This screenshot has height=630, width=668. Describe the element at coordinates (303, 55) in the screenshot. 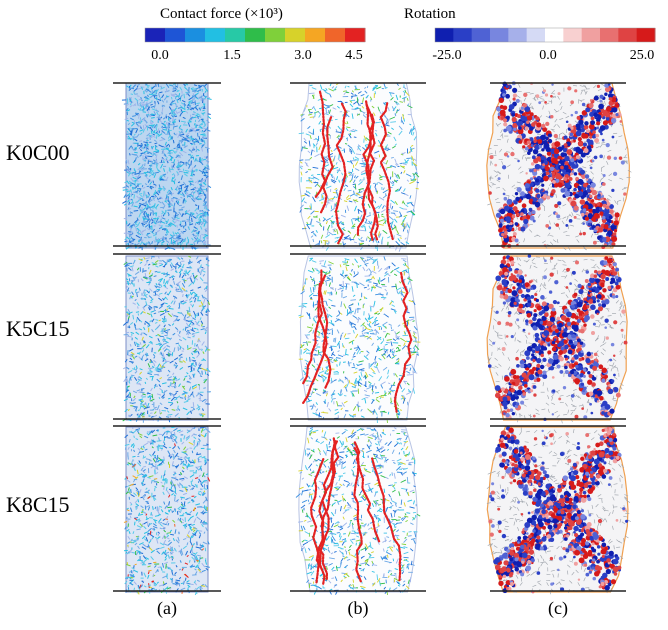

I see `contact-force-tick: 3.0` at that location.